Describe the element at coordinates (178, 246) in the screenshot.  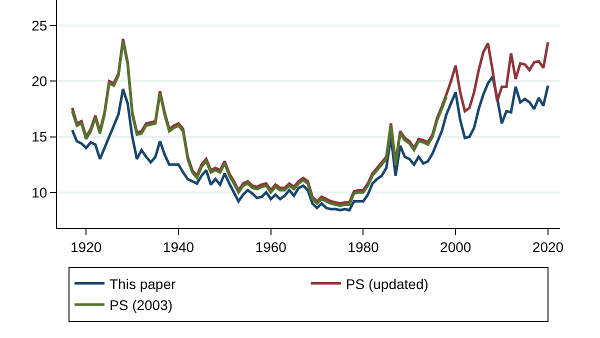
I see `x-tick-label: 1940` at that location.